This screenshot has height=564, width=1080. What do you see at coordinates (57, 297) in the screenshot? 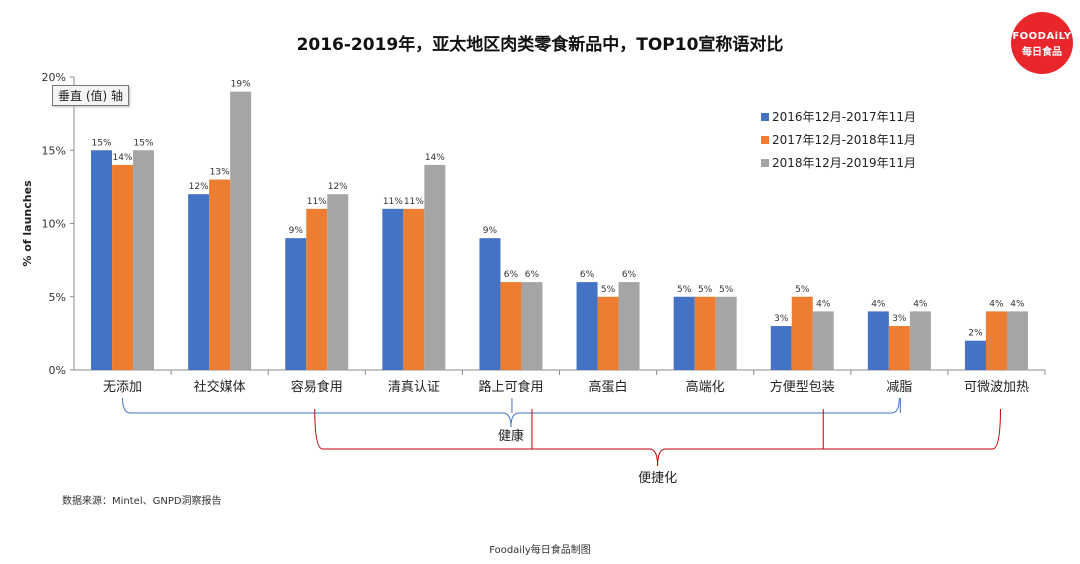
I see `y-tick-label: 5%` at bounding box center [57, 297].